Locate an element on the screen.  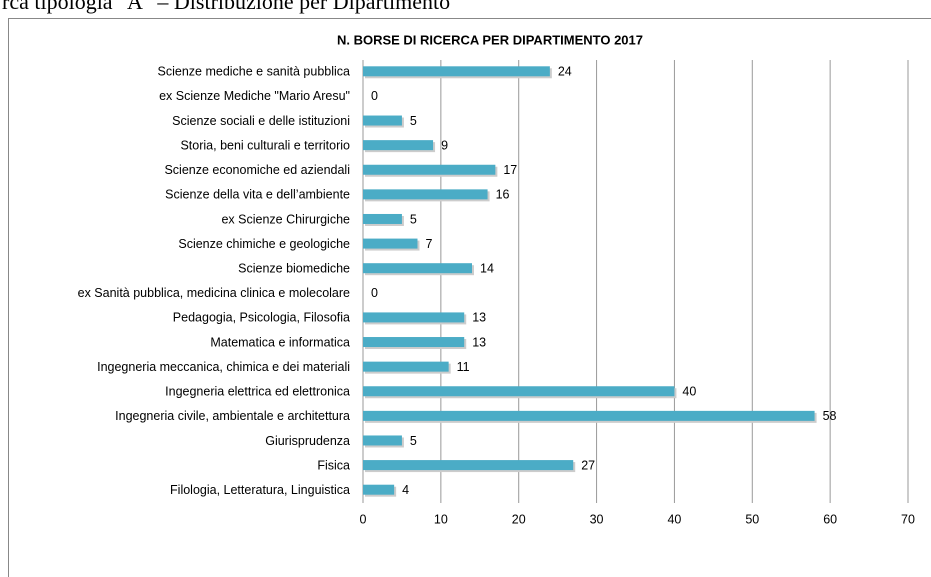
y-tick-label: Fisica is located at coordinates (333, 465).